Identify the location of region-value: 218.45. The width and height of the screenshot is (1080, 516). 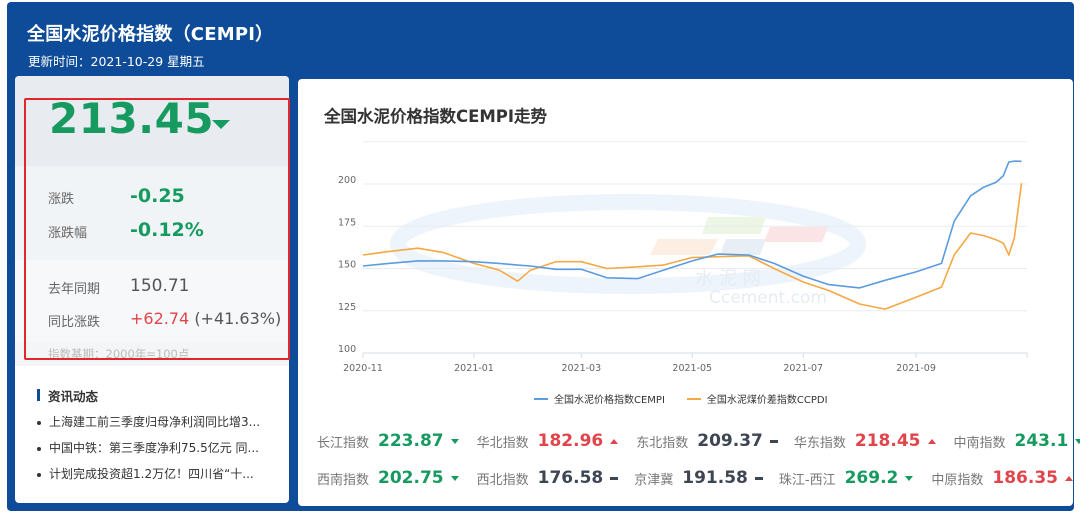
(887, 441).